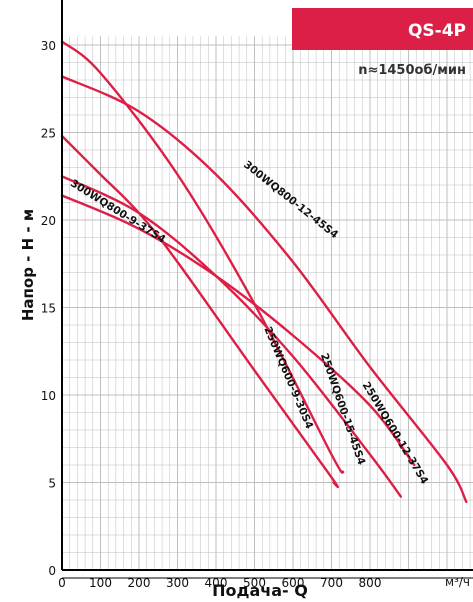 The image size is (473, 602). Describe the element at coordinates (293, 583) in the screenshot. I see `x-tick-label: 600` at that location.